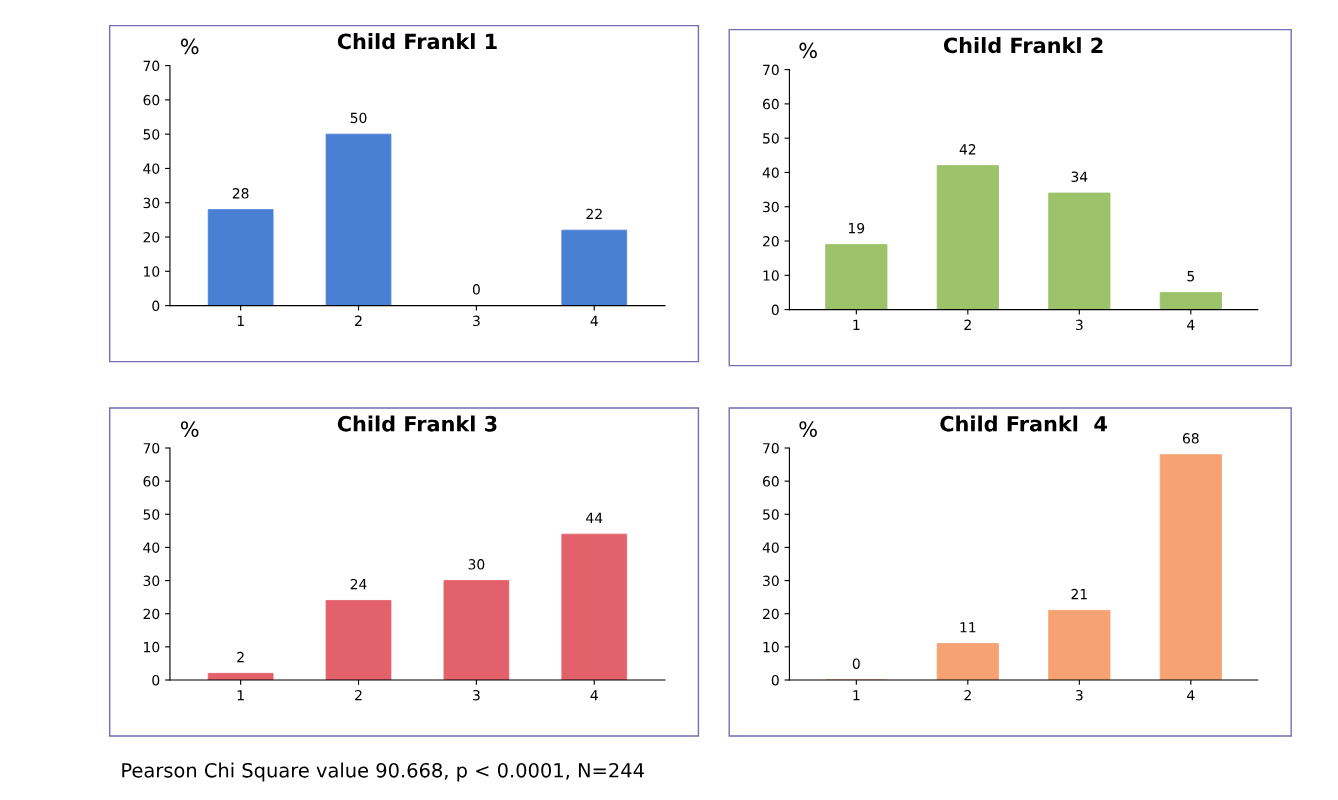  What do you see at coordinates (1079, 176) in the screenshot?
I see `data-label: 34` at bounding box center [1079, 176].